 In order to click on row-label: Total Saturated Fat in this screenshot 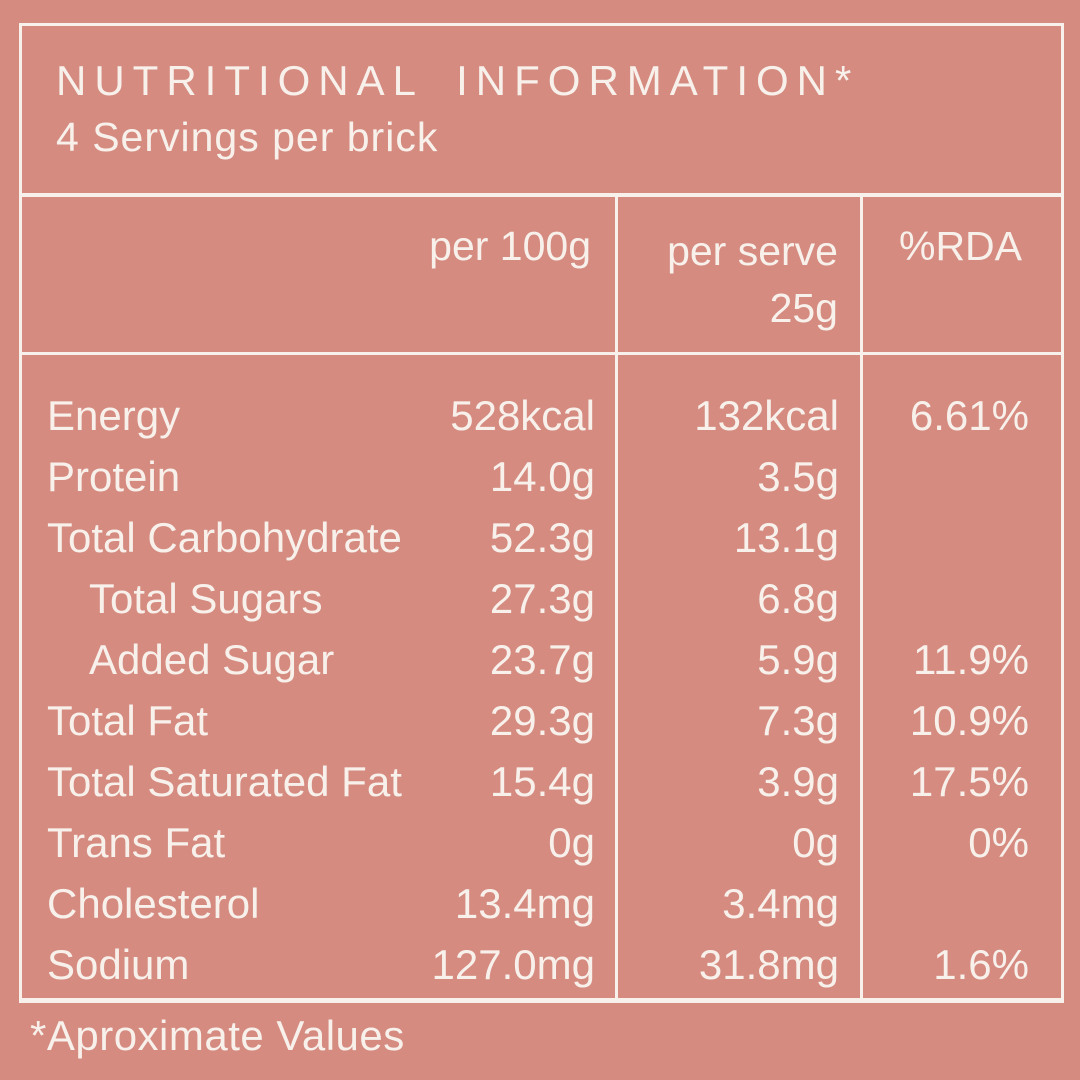, I will do `click(224, 781)`.